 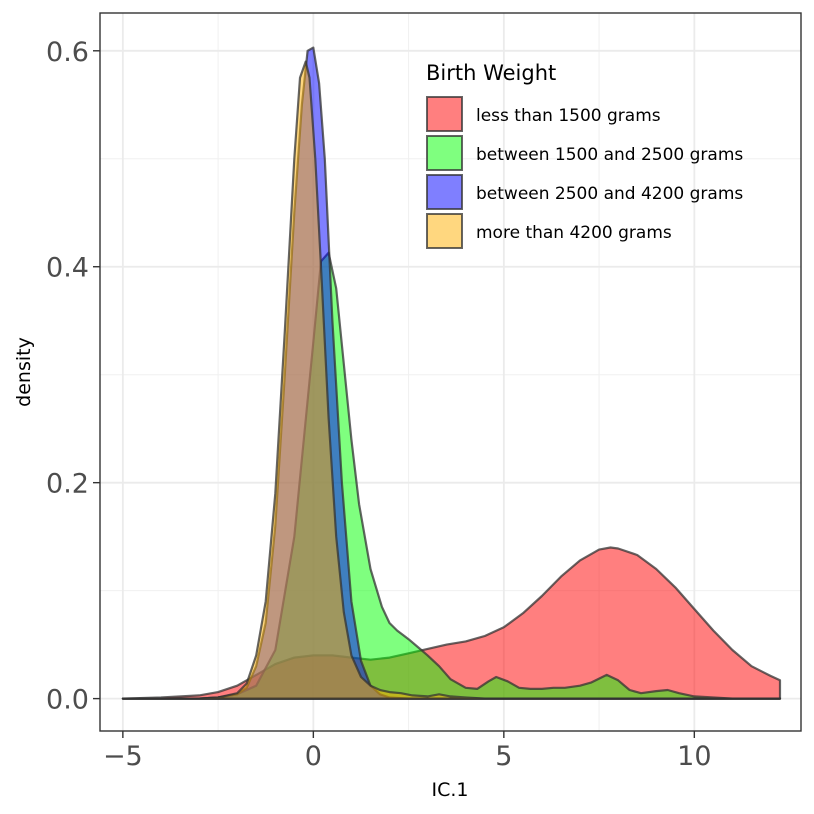 What do you see at coordinates (123, 756) in the screenshot?
I see `x-tick-label: −5` at bounding box center [123, 756].